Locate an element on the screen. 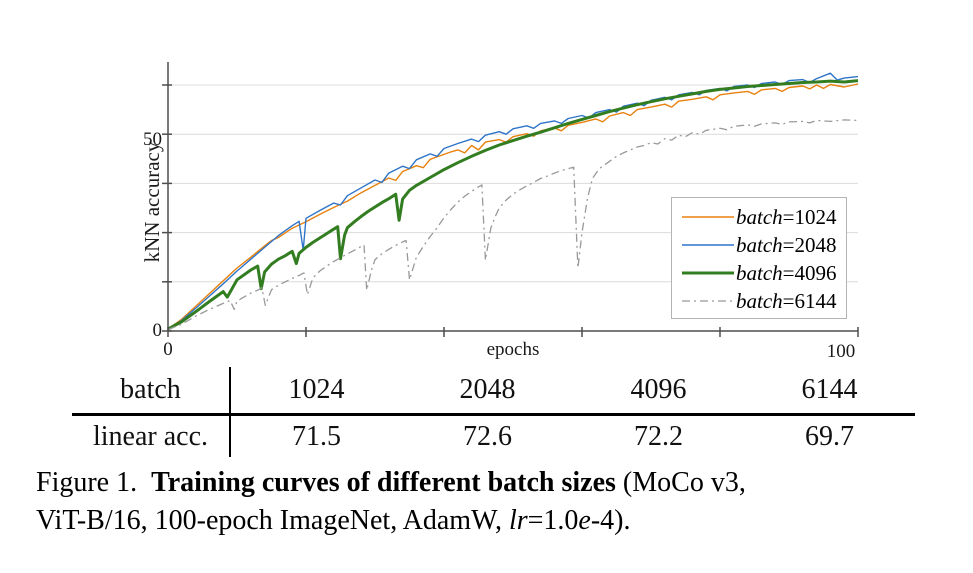 This screenshot has height=573, width=973. table-header-4096: 4096 is located at coordinates (658, 391).